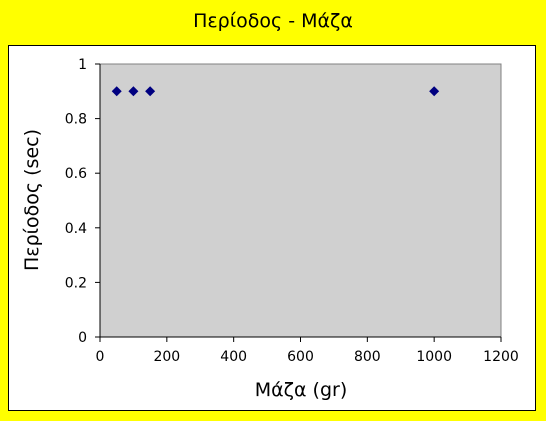 This screenshot has width=546, height=421. I want to click on y-tick-label: 0.2, so click(76, 283).